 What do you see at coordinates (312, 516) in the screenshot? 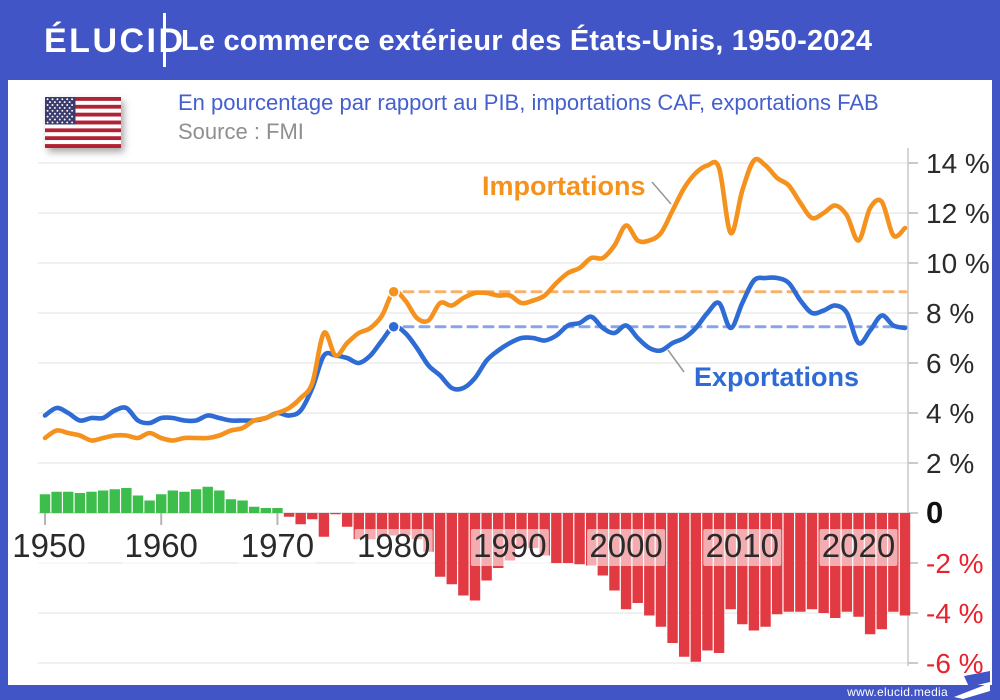
I see `balance-bar-1973` at bounding box center [312, 516].